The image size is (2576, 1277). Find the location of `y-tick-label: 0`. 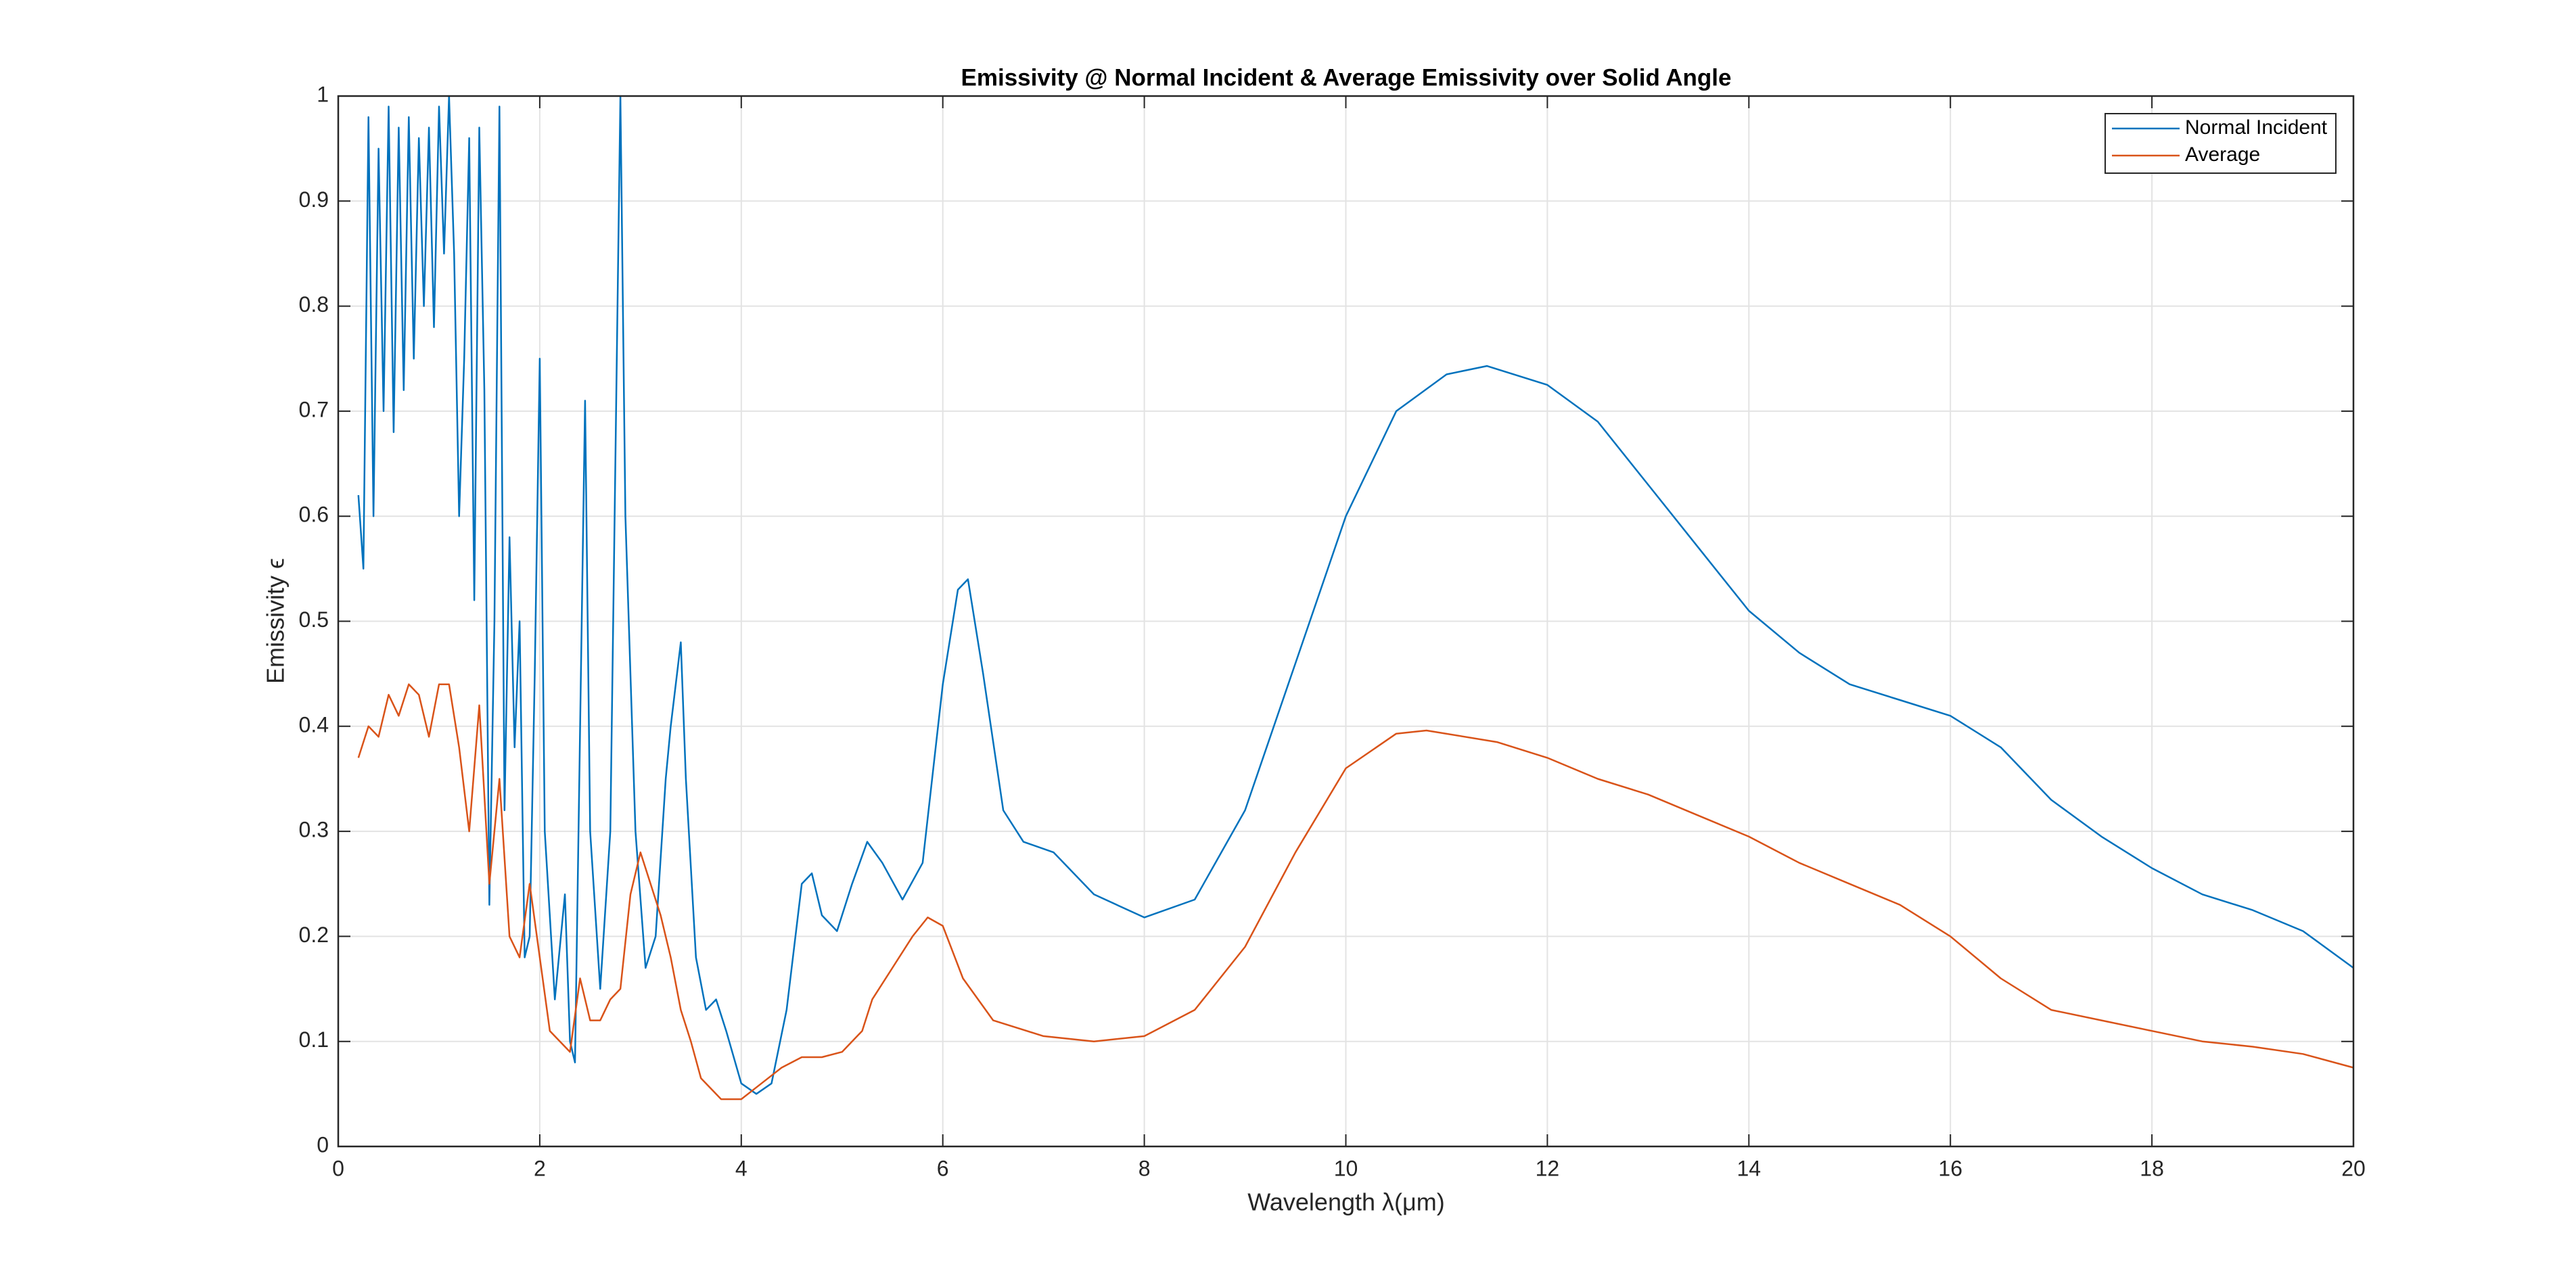

y-tick-label: 0 is located at coordinates (323, 1144).